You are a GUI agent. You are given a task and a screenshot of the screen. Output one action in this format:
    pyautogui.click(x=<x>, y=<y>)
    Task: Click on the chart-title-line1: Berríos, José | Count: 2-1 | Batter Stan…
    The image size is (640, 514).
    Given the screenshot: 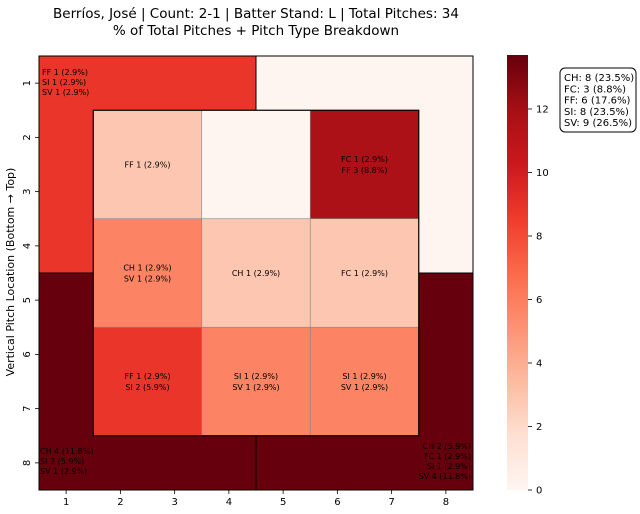 What is the action you would take?
    pyautogui.click(x=256, y=14)
    